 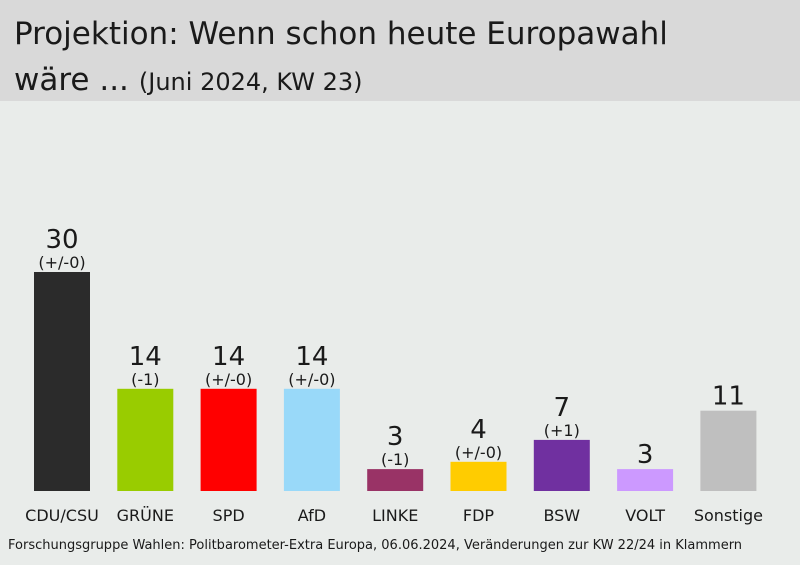 What do you see at coordinates (728, 515) in the screenshot?
I see `category-label-sonstige: Sonstige` at bounding box center [728, 515].